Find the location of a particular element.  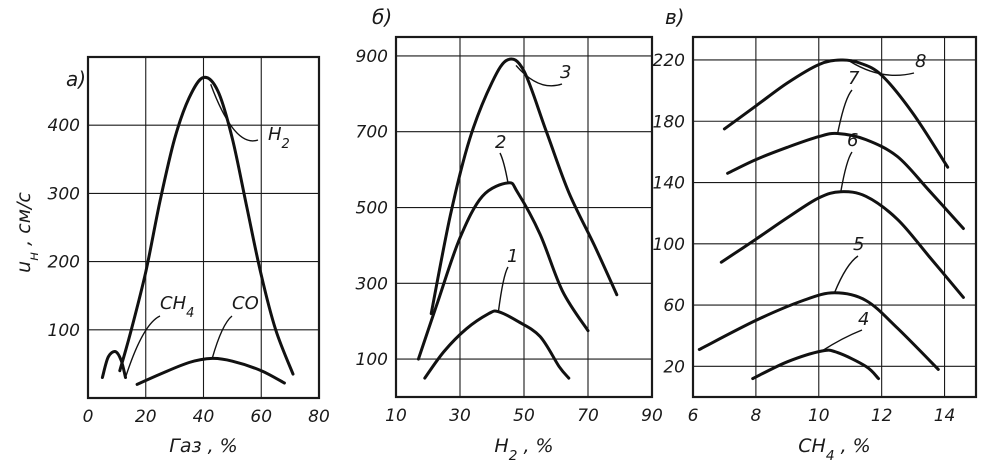

x-tick-label: 12 is located at coordinates (882, 416).